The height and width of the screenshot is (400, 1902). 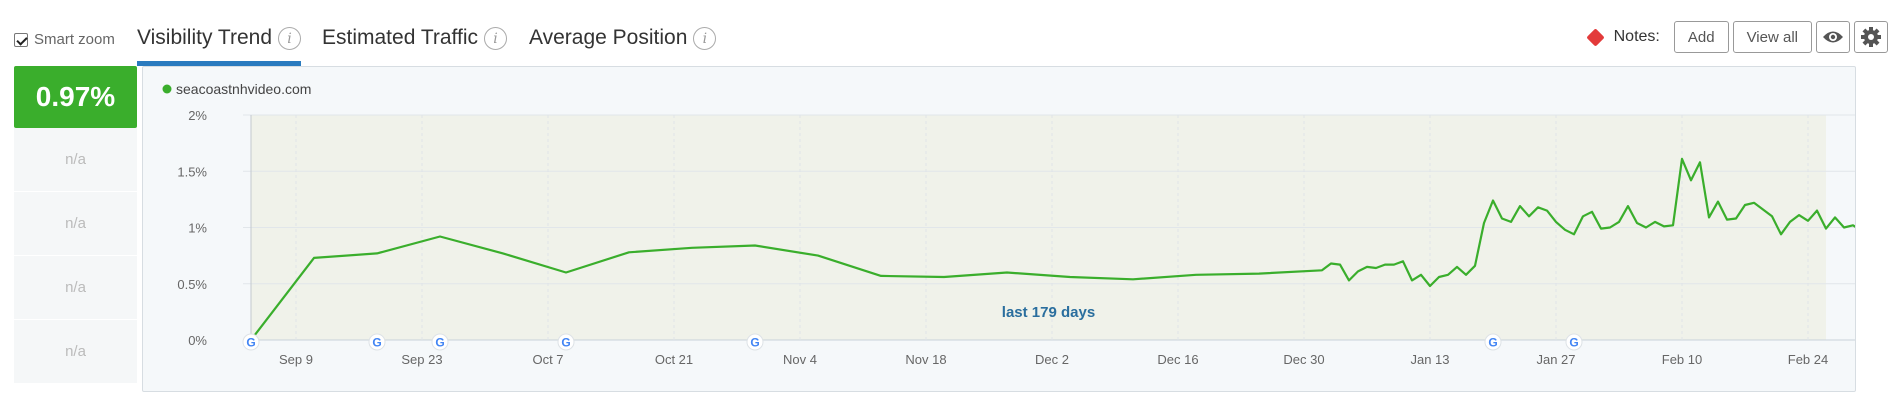 I want to click on smart-zoom-toggle: Smart zoom, so click(x=64, y=39).